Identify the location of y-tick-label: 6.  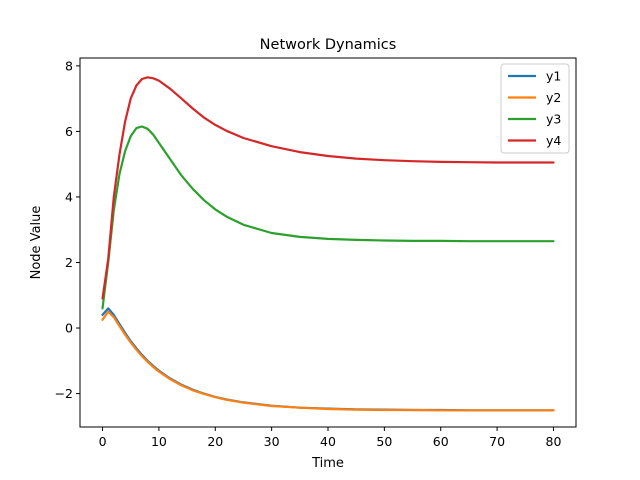
(69, 131).